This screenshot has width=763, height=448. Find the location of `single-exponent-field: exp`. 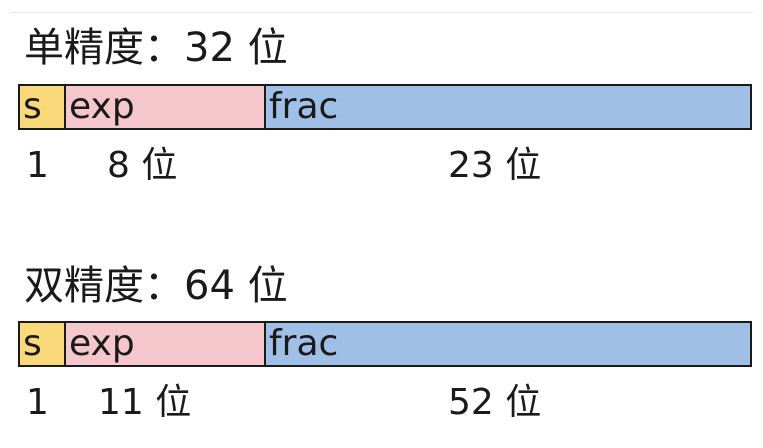

single-exponent-field: exp is located at coordinates (166, 107).